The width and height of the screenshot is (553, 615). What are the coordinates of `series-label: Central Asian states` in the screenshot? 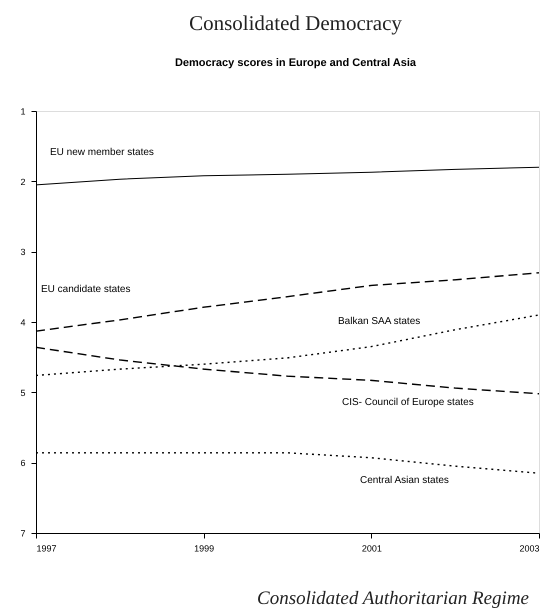 It's located at (404, 480).